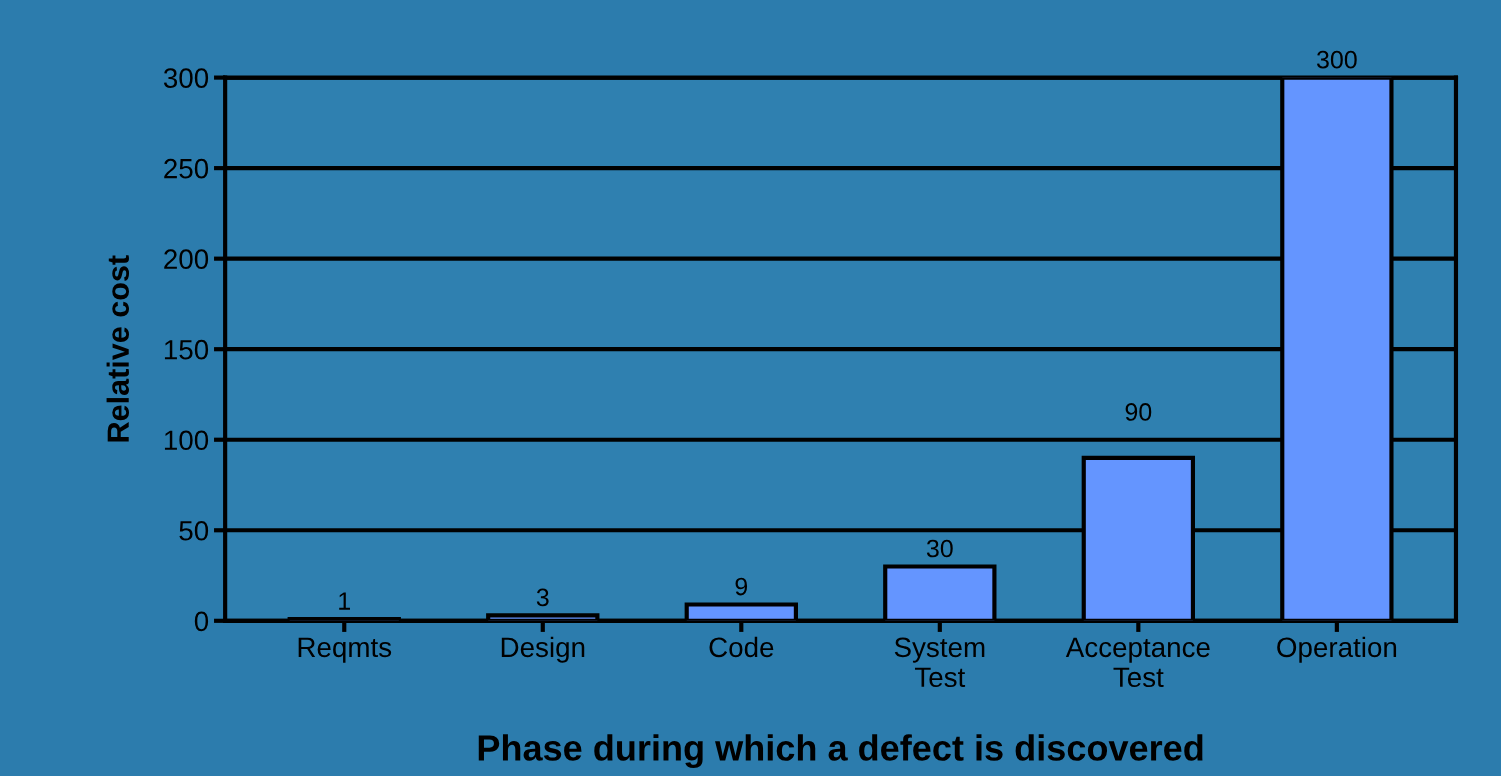 This screenshot has height=776, width=1501. What do you see at coordinates (741, 647) in the screenshot?
I see `x-tick-label: Code` at bounding box center [741, 647].